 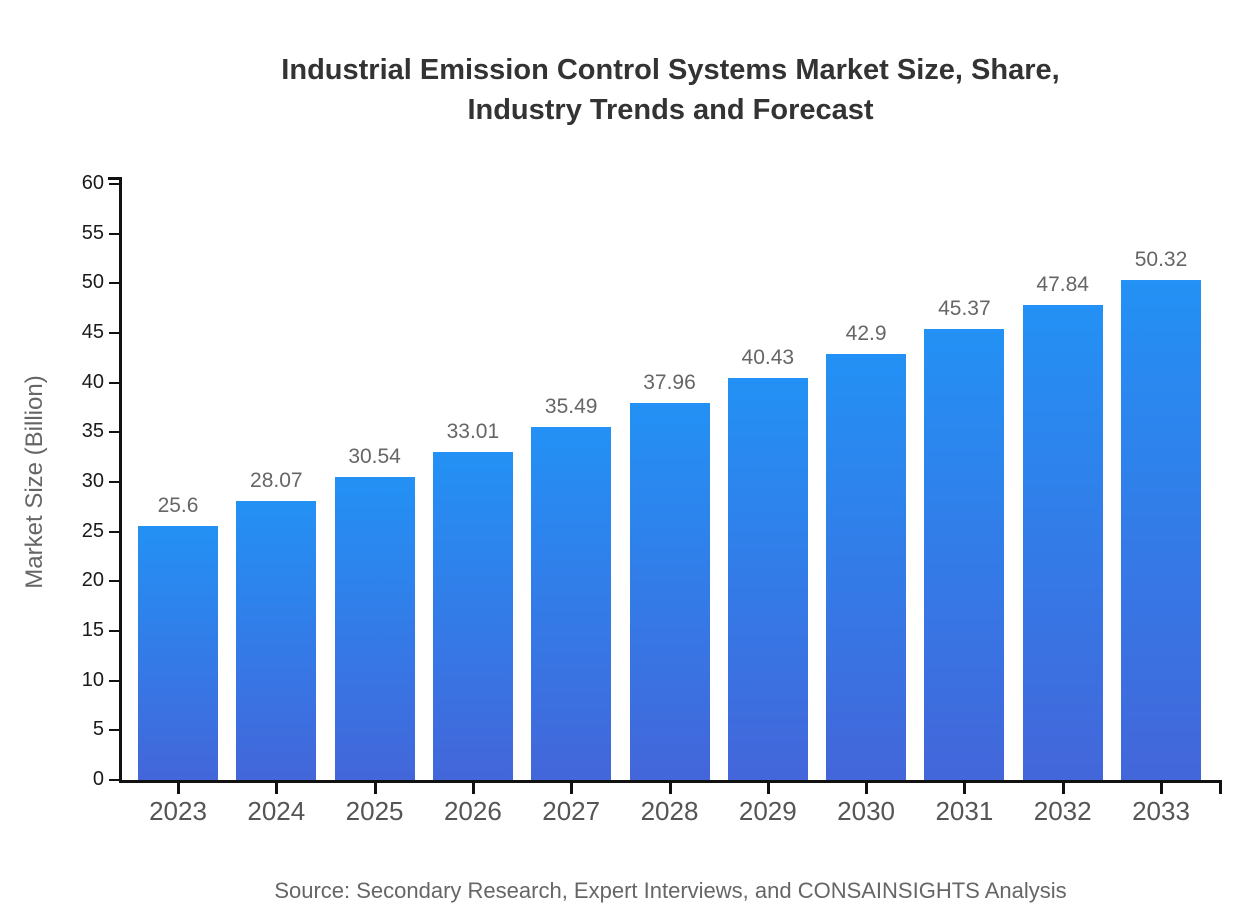 What do you see at coordinates (571, 811) in the screenshot?
I see `x-tick-label: 2027` at bounding box center [571, 811].